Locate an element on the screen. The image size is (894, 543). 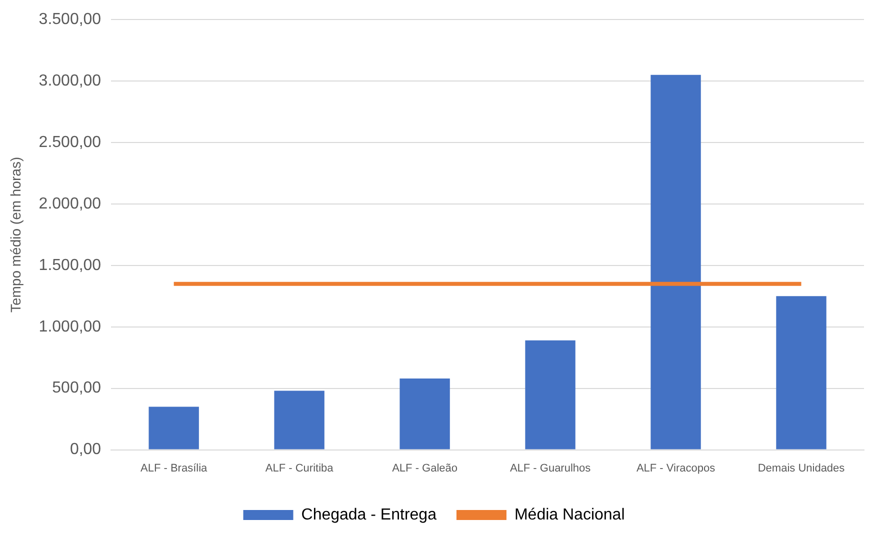
y-tick-label: 3.500,00 is located at coordinates (70, 19).